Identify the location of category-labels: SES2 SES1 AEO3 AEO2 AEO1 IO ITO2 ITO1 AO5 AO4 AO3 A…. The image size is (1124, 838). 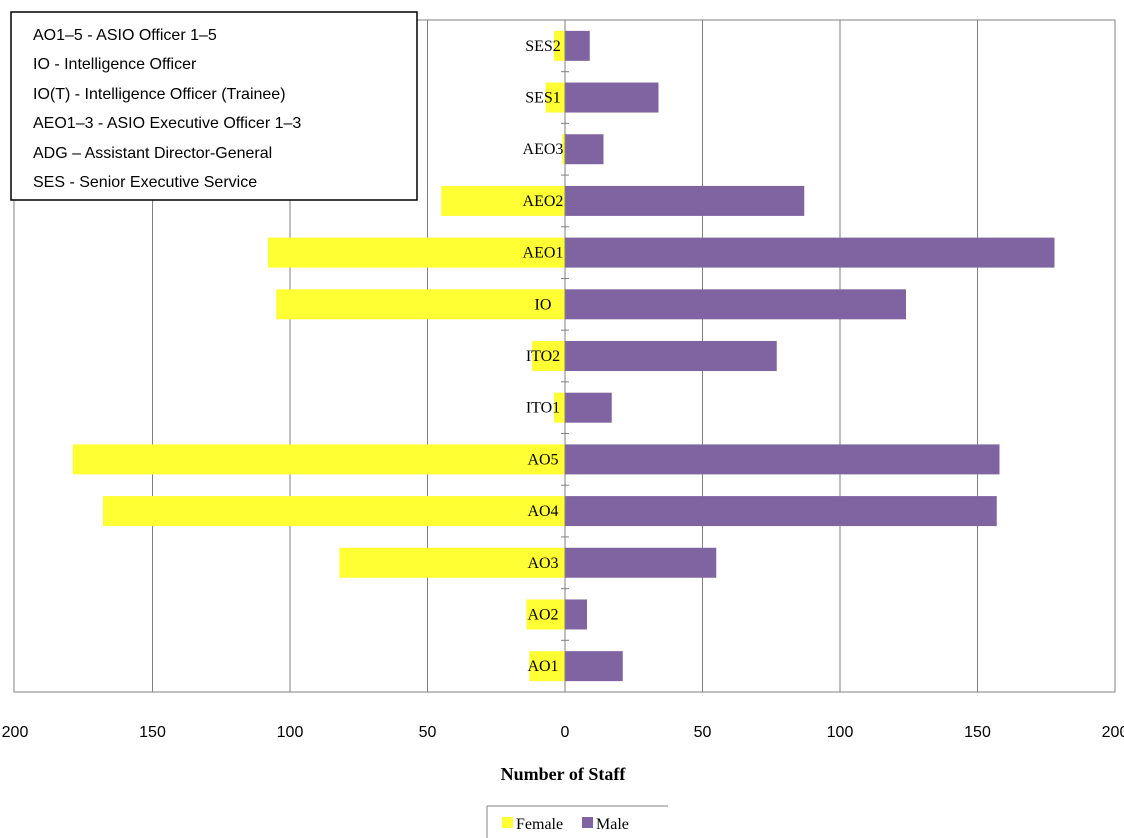
(543, 356).